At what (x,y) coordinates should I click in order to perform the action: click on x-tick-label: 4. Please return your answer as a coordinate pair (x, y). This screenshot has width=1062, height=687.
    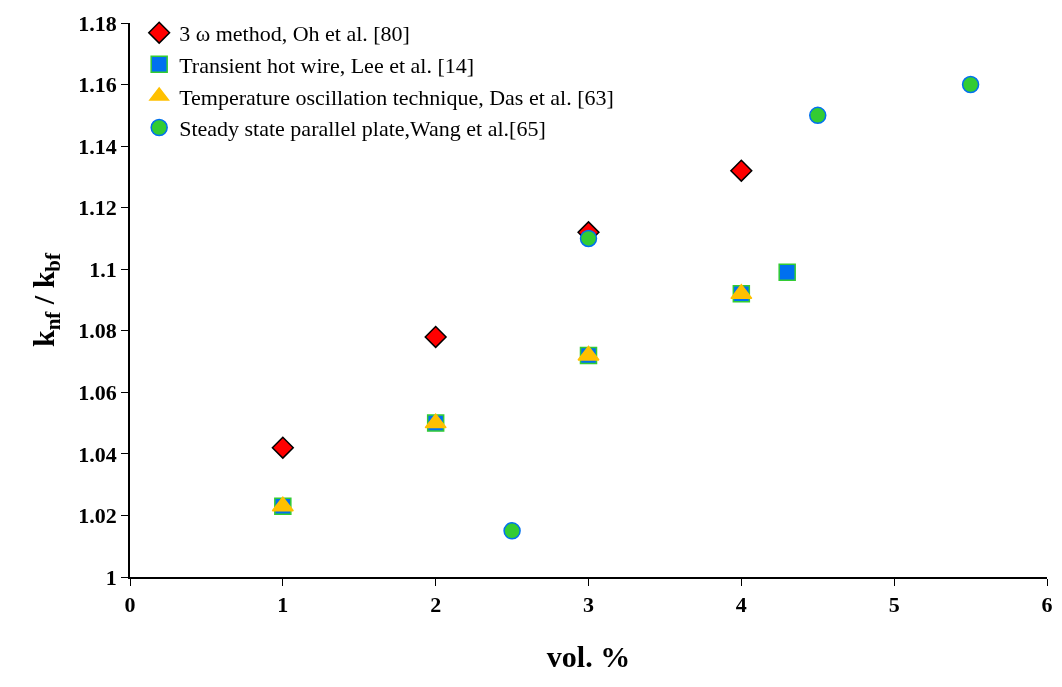
    Looking at the image, I should click on (741, 605).